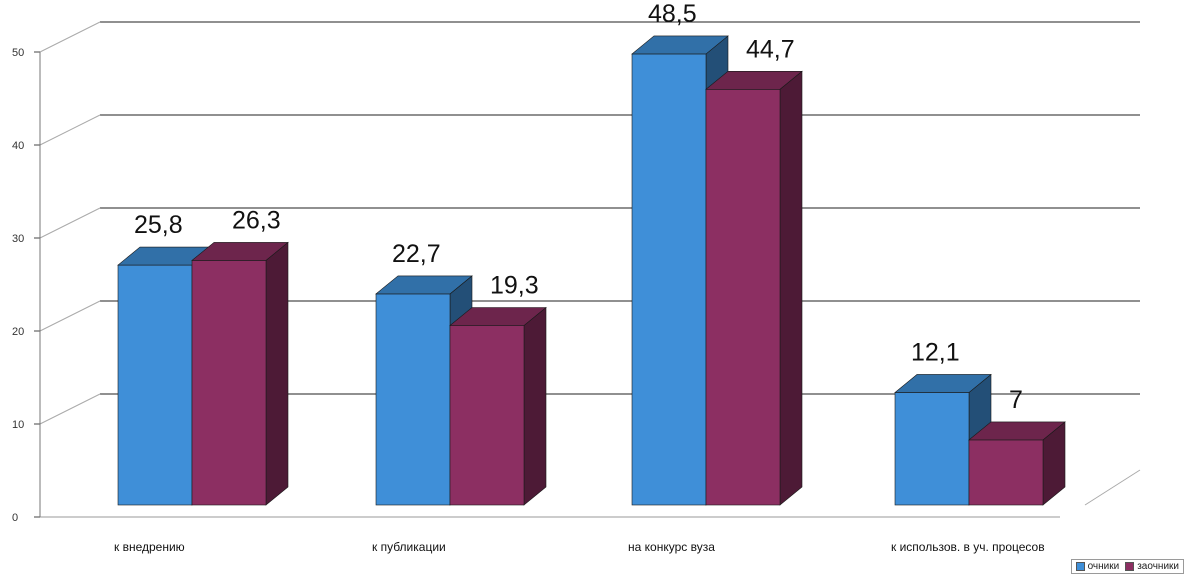  What do you see at coordinates (256, 220) in the screenshot?
I see `data-label: 26,3` at bounding box center [256, 220].